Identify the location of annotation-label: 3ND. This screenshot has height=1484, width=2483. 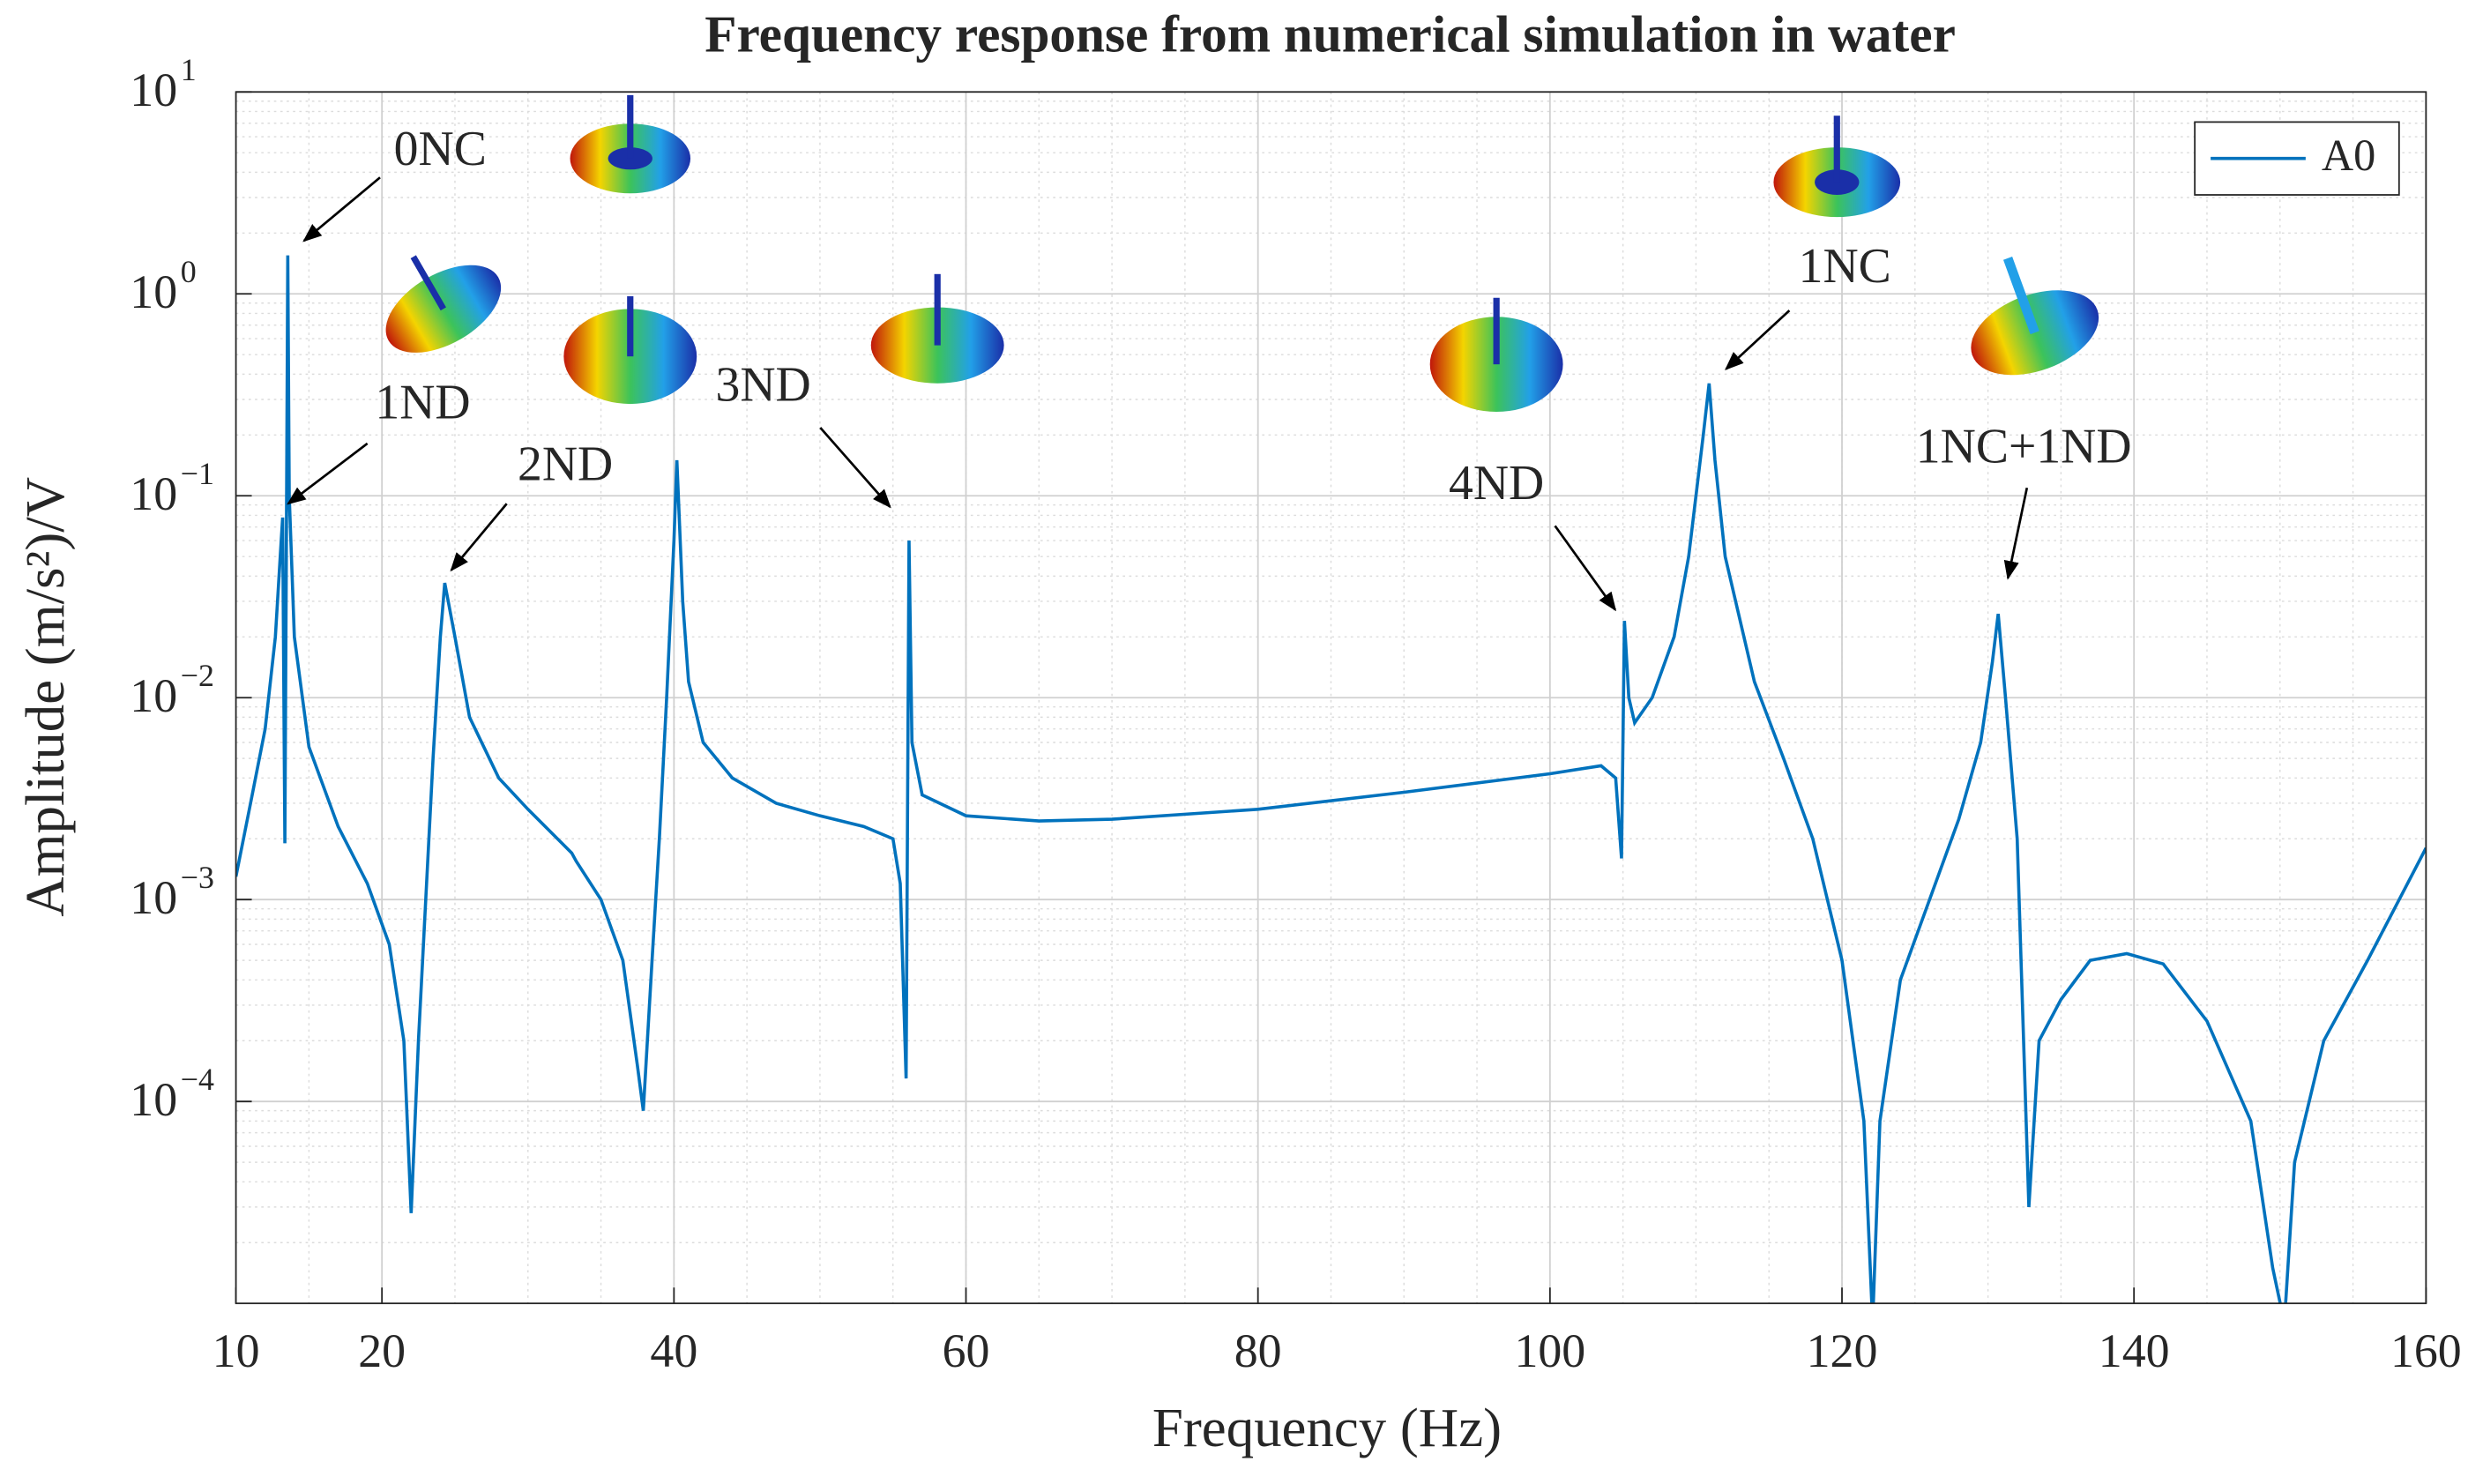
(763, 385).